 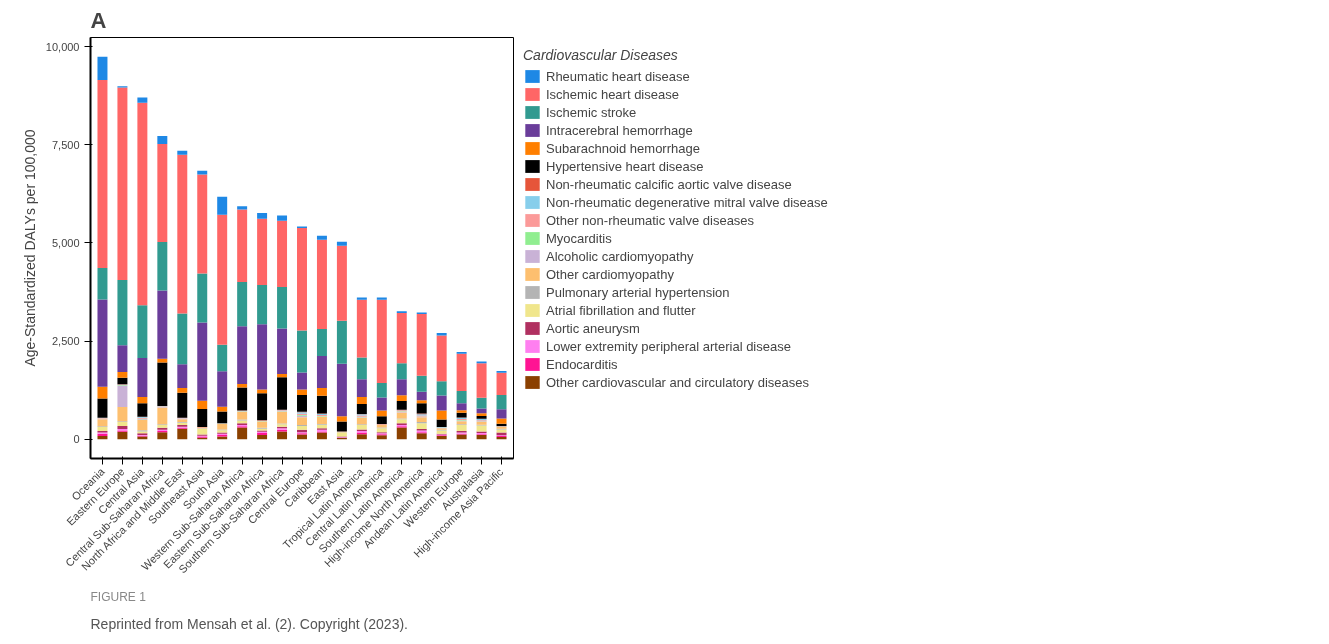 What do you see at coordinates (65, 242) in the screenshot?
I see `y-tick-label: 5,000` at bounding box center [65, 242].